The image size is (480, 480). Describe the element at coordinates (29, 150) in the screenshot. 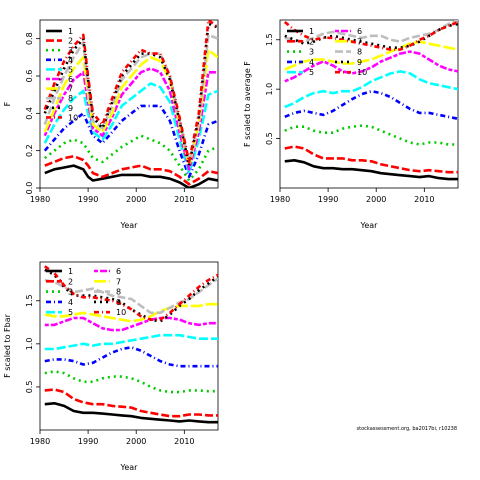

I see `y-tick-label: 0.2` at that location.